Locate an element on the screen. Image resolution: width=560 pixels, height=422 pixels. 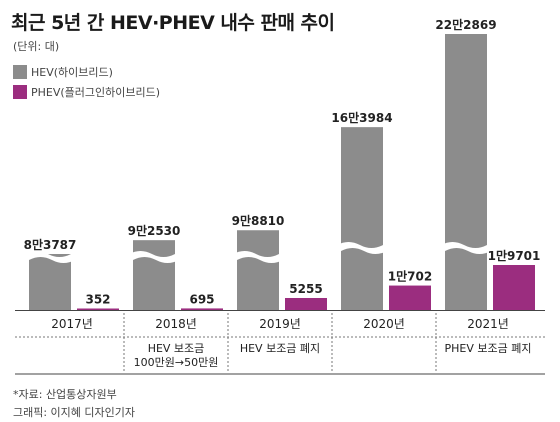
label-phev-2018년: 695 is located at coordinates (201, 299).